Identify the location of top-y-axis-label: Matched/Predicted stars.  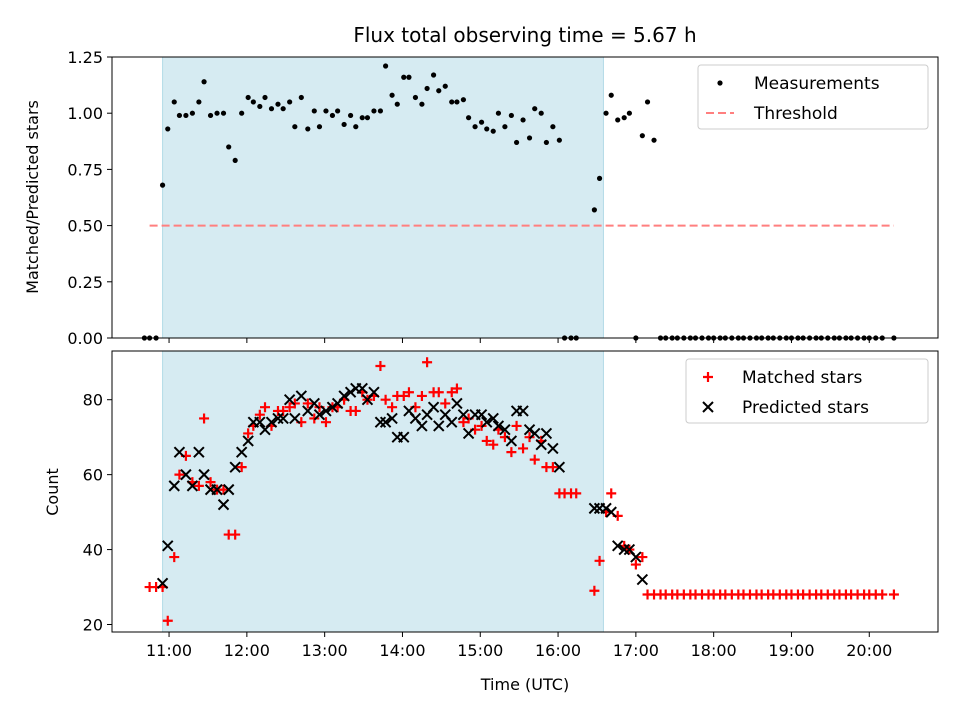
(32, 197).